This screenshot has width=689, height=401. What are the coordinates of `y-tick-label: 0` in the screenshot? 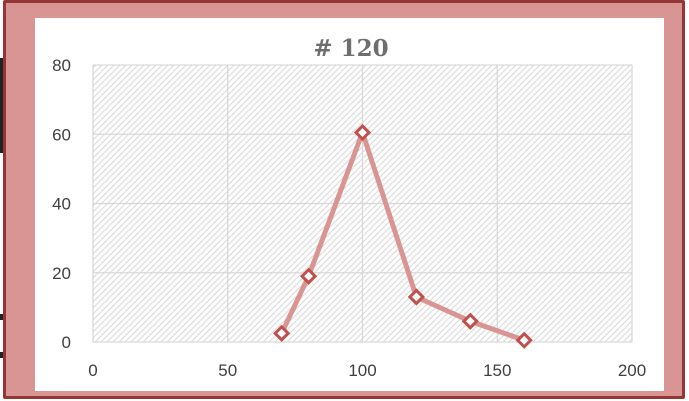 It's located at (66, 342).